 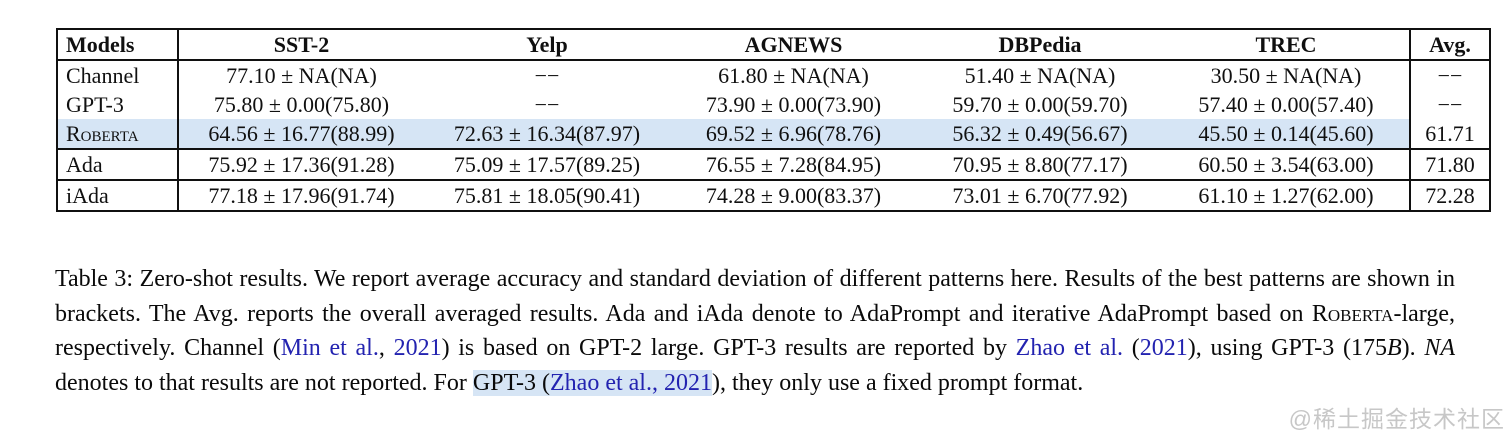 What do you see at coordinates (1040, 45) in the screenshot?
I see `col-header-dbpedia: DBPedia` at bounding box center [1040, 45].